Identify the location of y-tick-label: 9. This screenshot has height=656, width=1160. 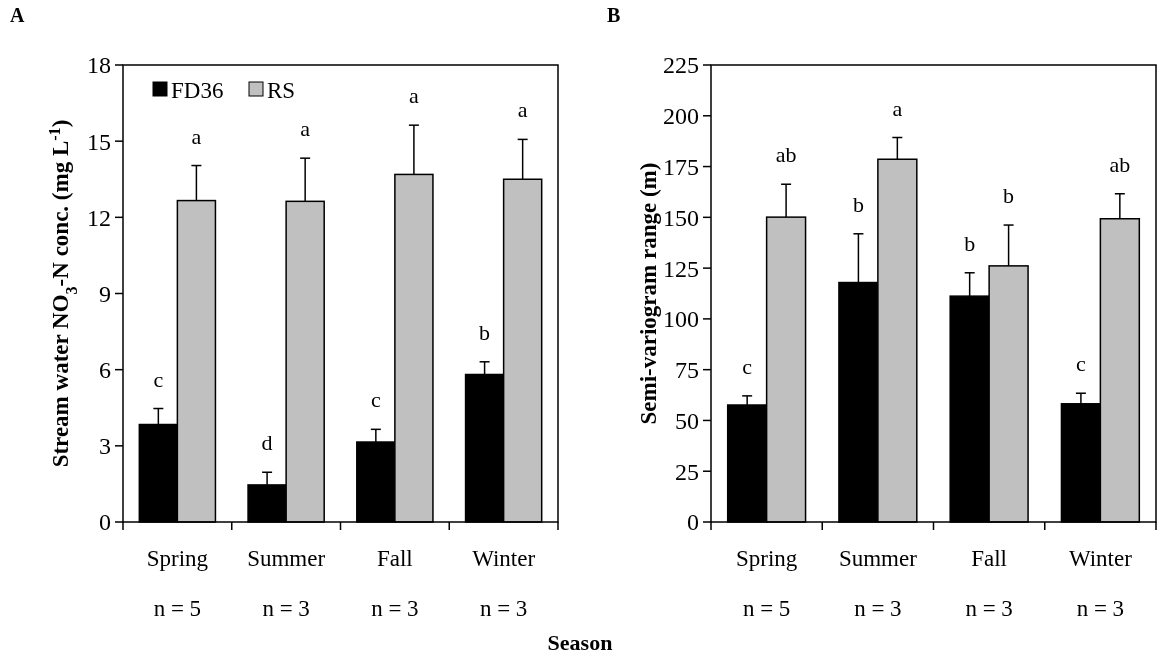
(105, 293).